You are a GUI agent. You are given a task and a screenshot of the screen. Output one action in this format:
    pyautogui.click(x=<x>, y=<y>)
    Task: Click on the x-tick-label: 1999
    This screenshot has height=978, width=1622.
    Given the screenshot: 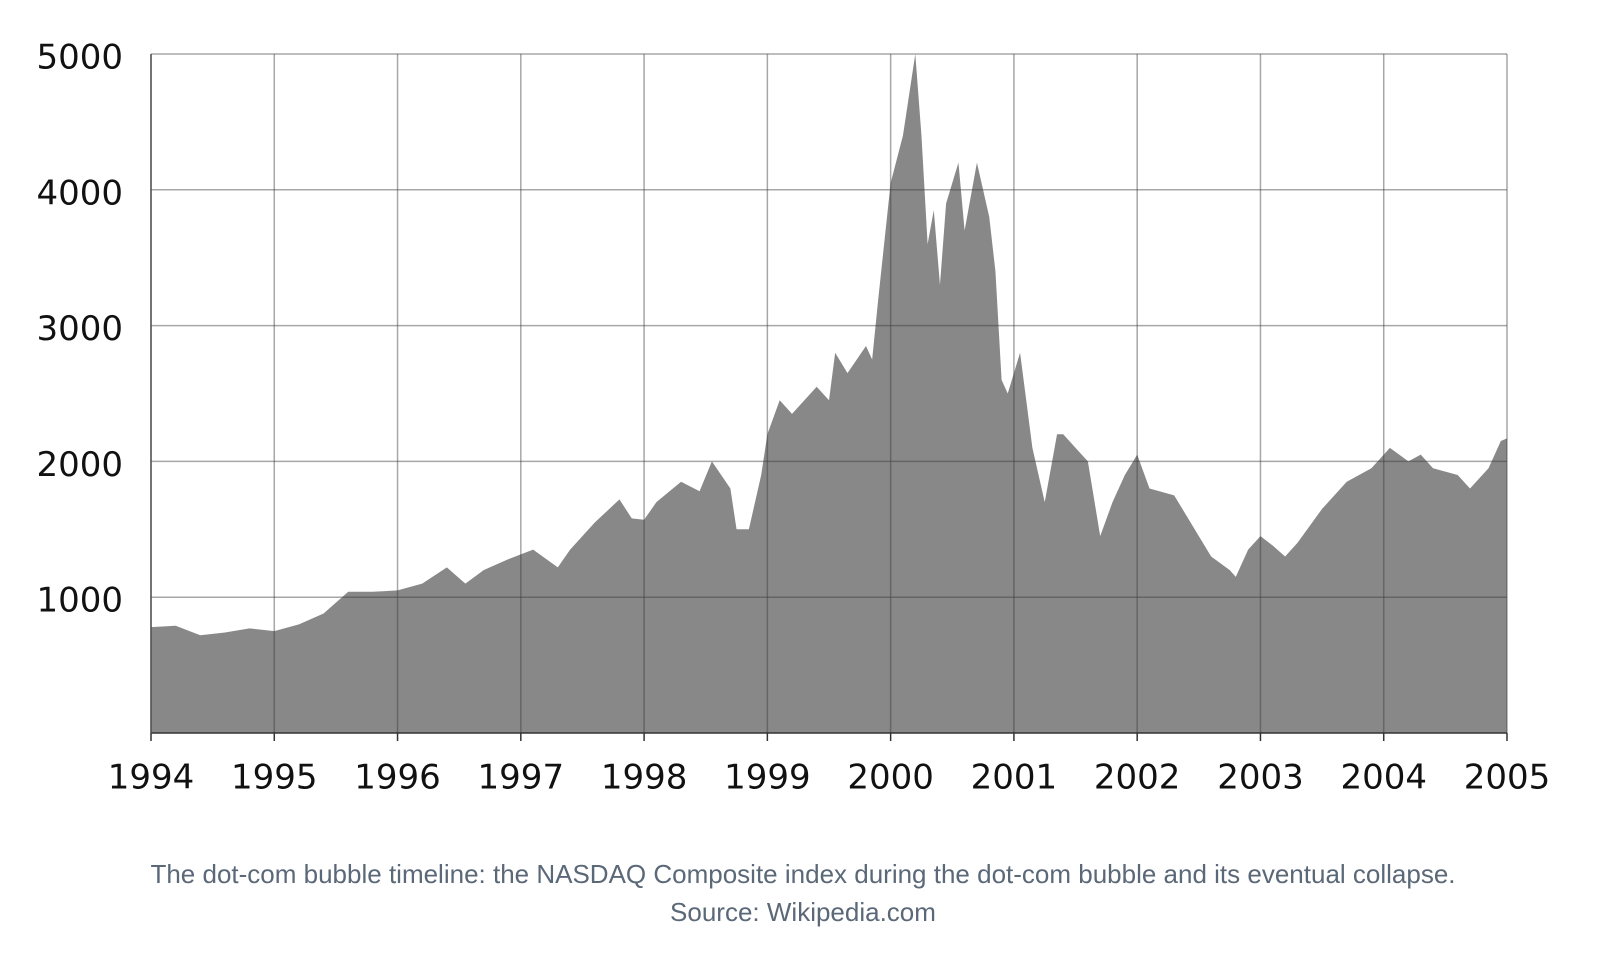 What is the action you would take?
    pyautogui.click(x=767, y=778)
    